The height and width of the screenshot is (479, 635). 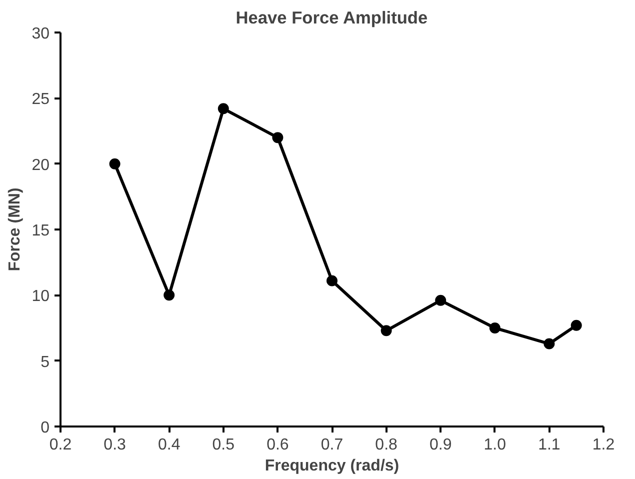 I want to click on y-axis-title: Force (MN), so click(x=15, y=230).